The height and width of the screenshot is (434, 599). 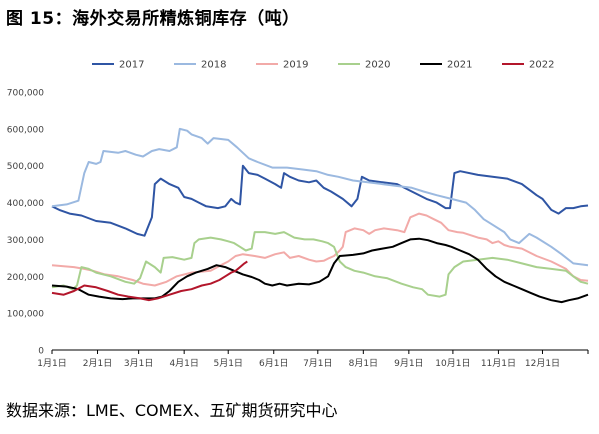 What do you see at coordinates (131, 65) in the screenshot?
I see `legend-label-2017: 2017` at bounding box center [131, 65].